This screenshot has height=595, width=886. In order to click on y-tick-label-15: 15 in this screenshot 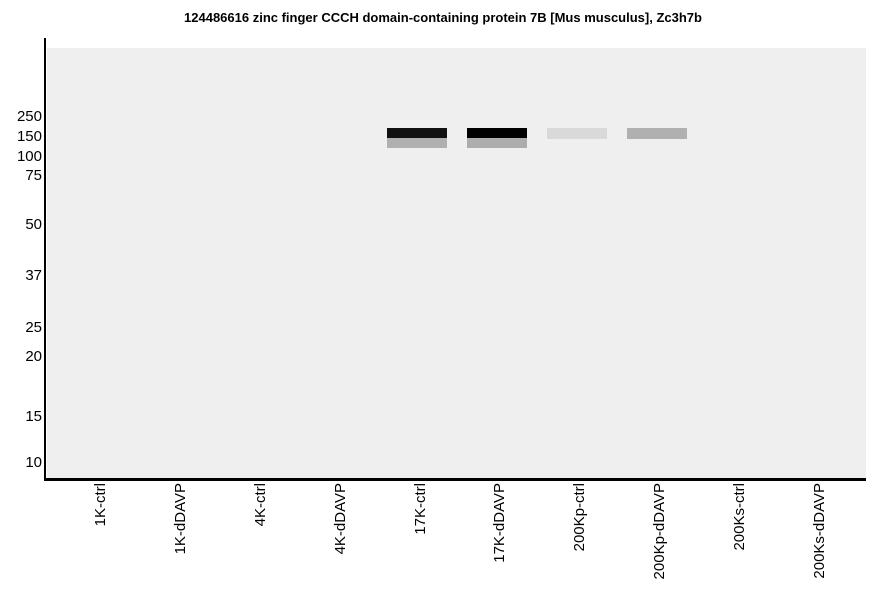, I will do `click(33, 416)`.